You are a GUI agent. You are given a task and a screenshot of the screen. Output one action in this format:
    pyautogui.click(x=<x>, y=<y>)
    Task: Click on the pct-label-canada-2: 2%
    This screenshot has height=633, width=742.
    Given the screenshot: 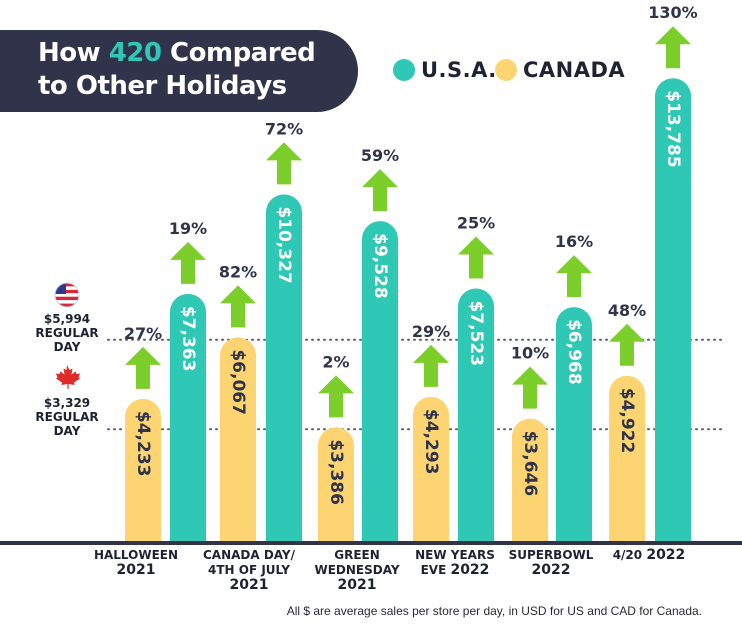 What is the action you would take?
    pyautogui.click(x=335, y=361)
    